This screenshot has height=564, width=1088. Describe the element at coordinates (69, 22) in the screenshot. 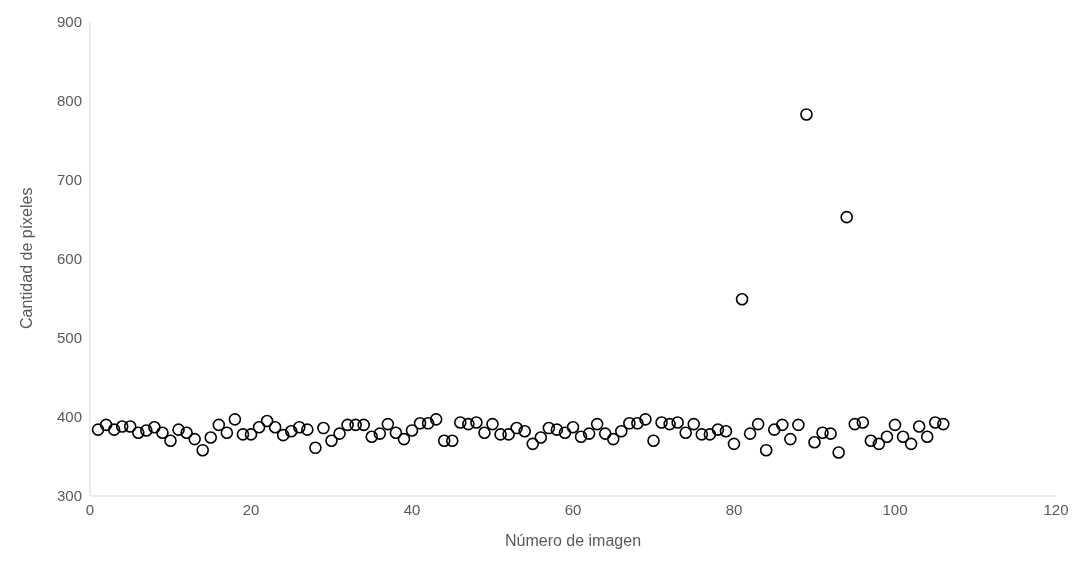

I see `y-tick-label: 900` at that location.